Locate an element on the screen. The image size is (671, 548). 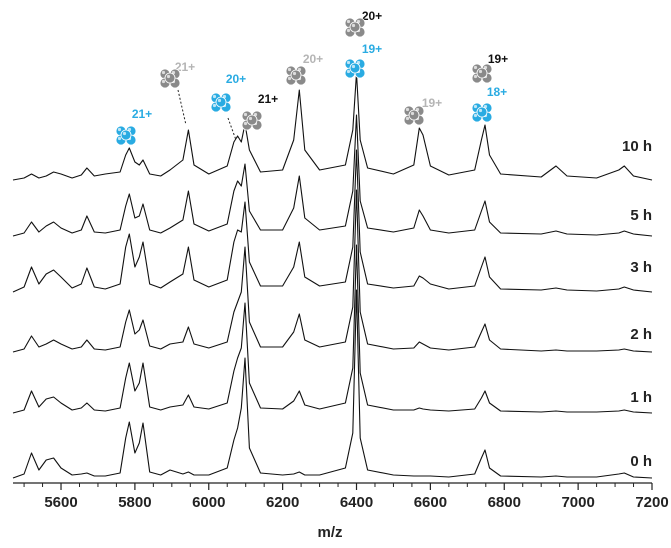
series-label: 10 h is located at coordinates (637, 146).